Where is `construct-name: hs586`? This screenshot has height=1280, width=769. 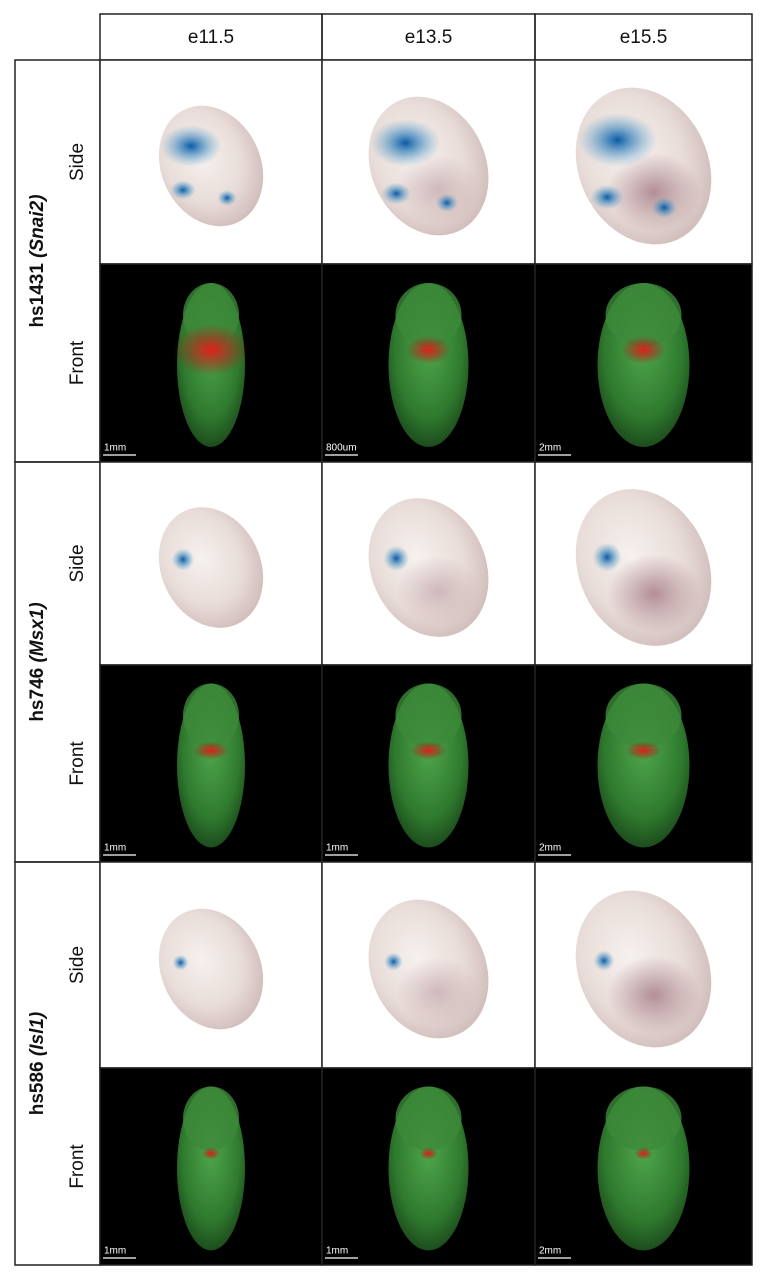
construct-name: hs586 is located at coordinates (37, 1088).